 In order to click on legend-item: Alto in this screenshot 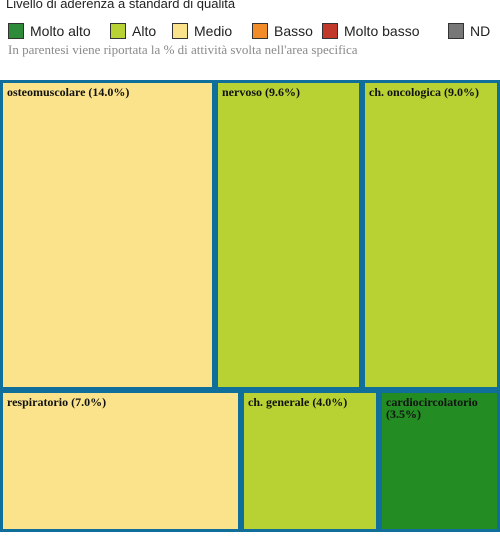, I will do `click(133, 31)`.